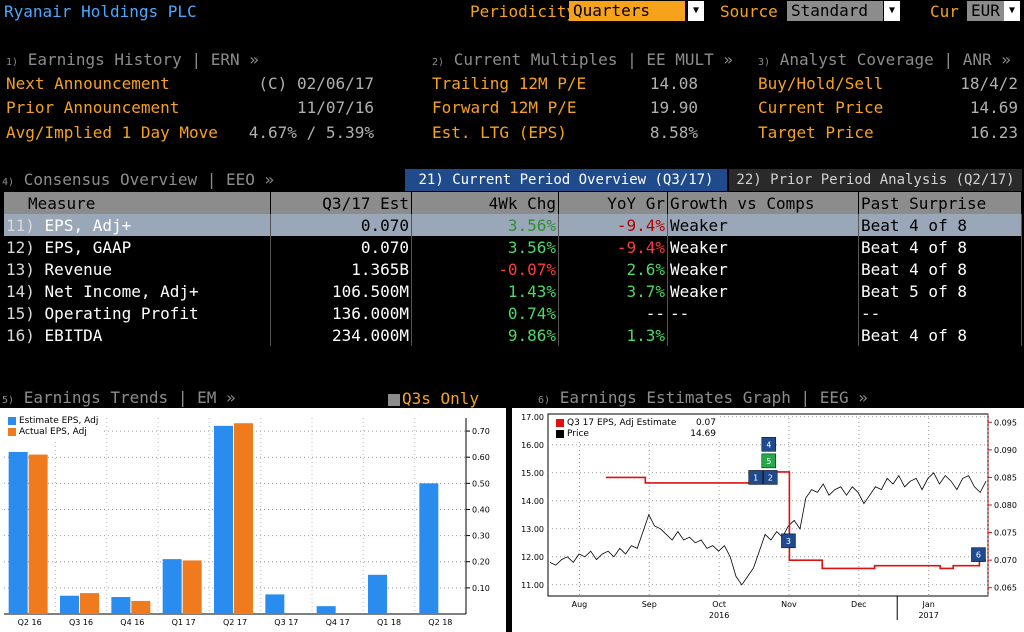  Describe the element at coordinates (137, 313) in the screenshot. I see `measure-cell: 15) Operating Profit` at that location.